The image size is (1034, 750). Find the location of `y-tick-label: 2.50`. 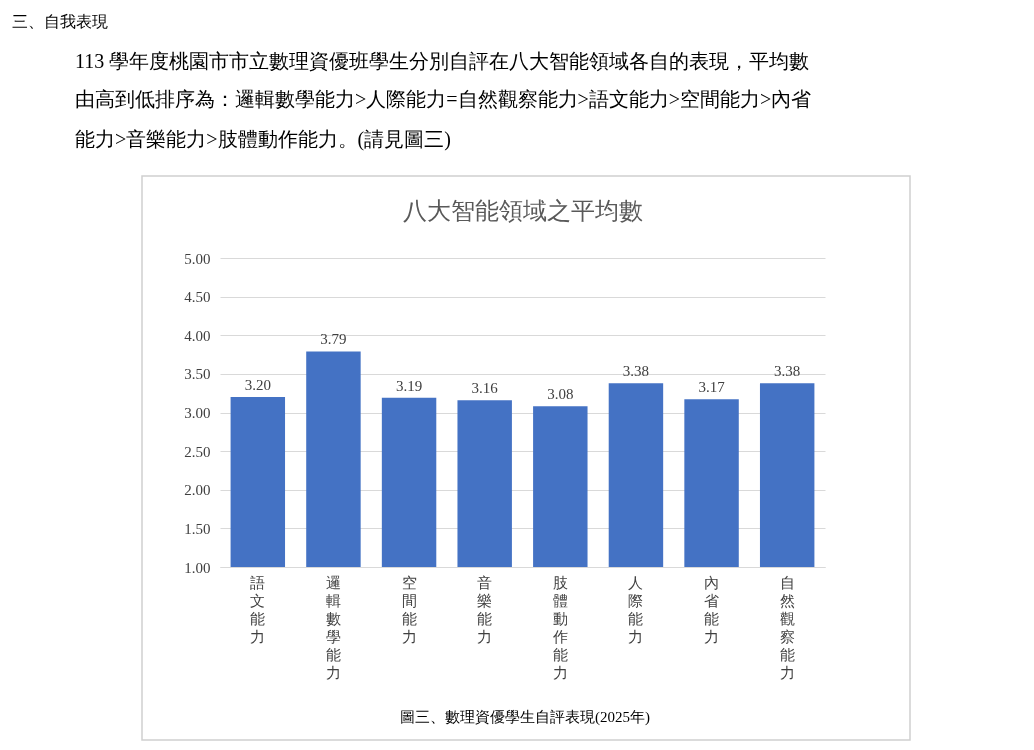

y-tick-label: 2.50 is located at coordinates (197, 451).